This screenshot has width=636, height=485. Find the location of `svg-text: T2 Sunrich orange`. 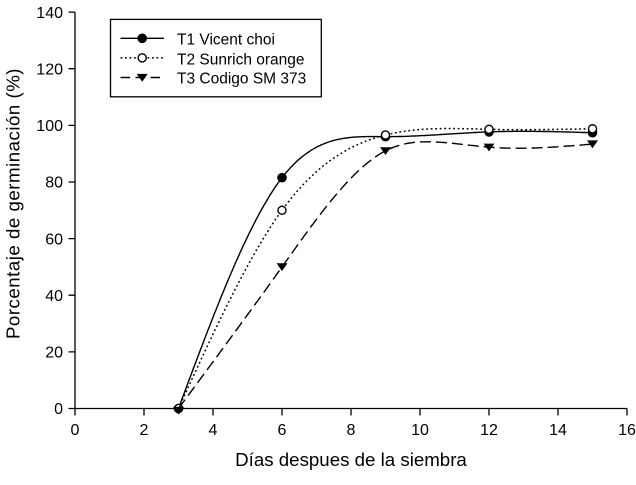

svg-text: T2 Sunrich orange is located at coordinates (241, 59).